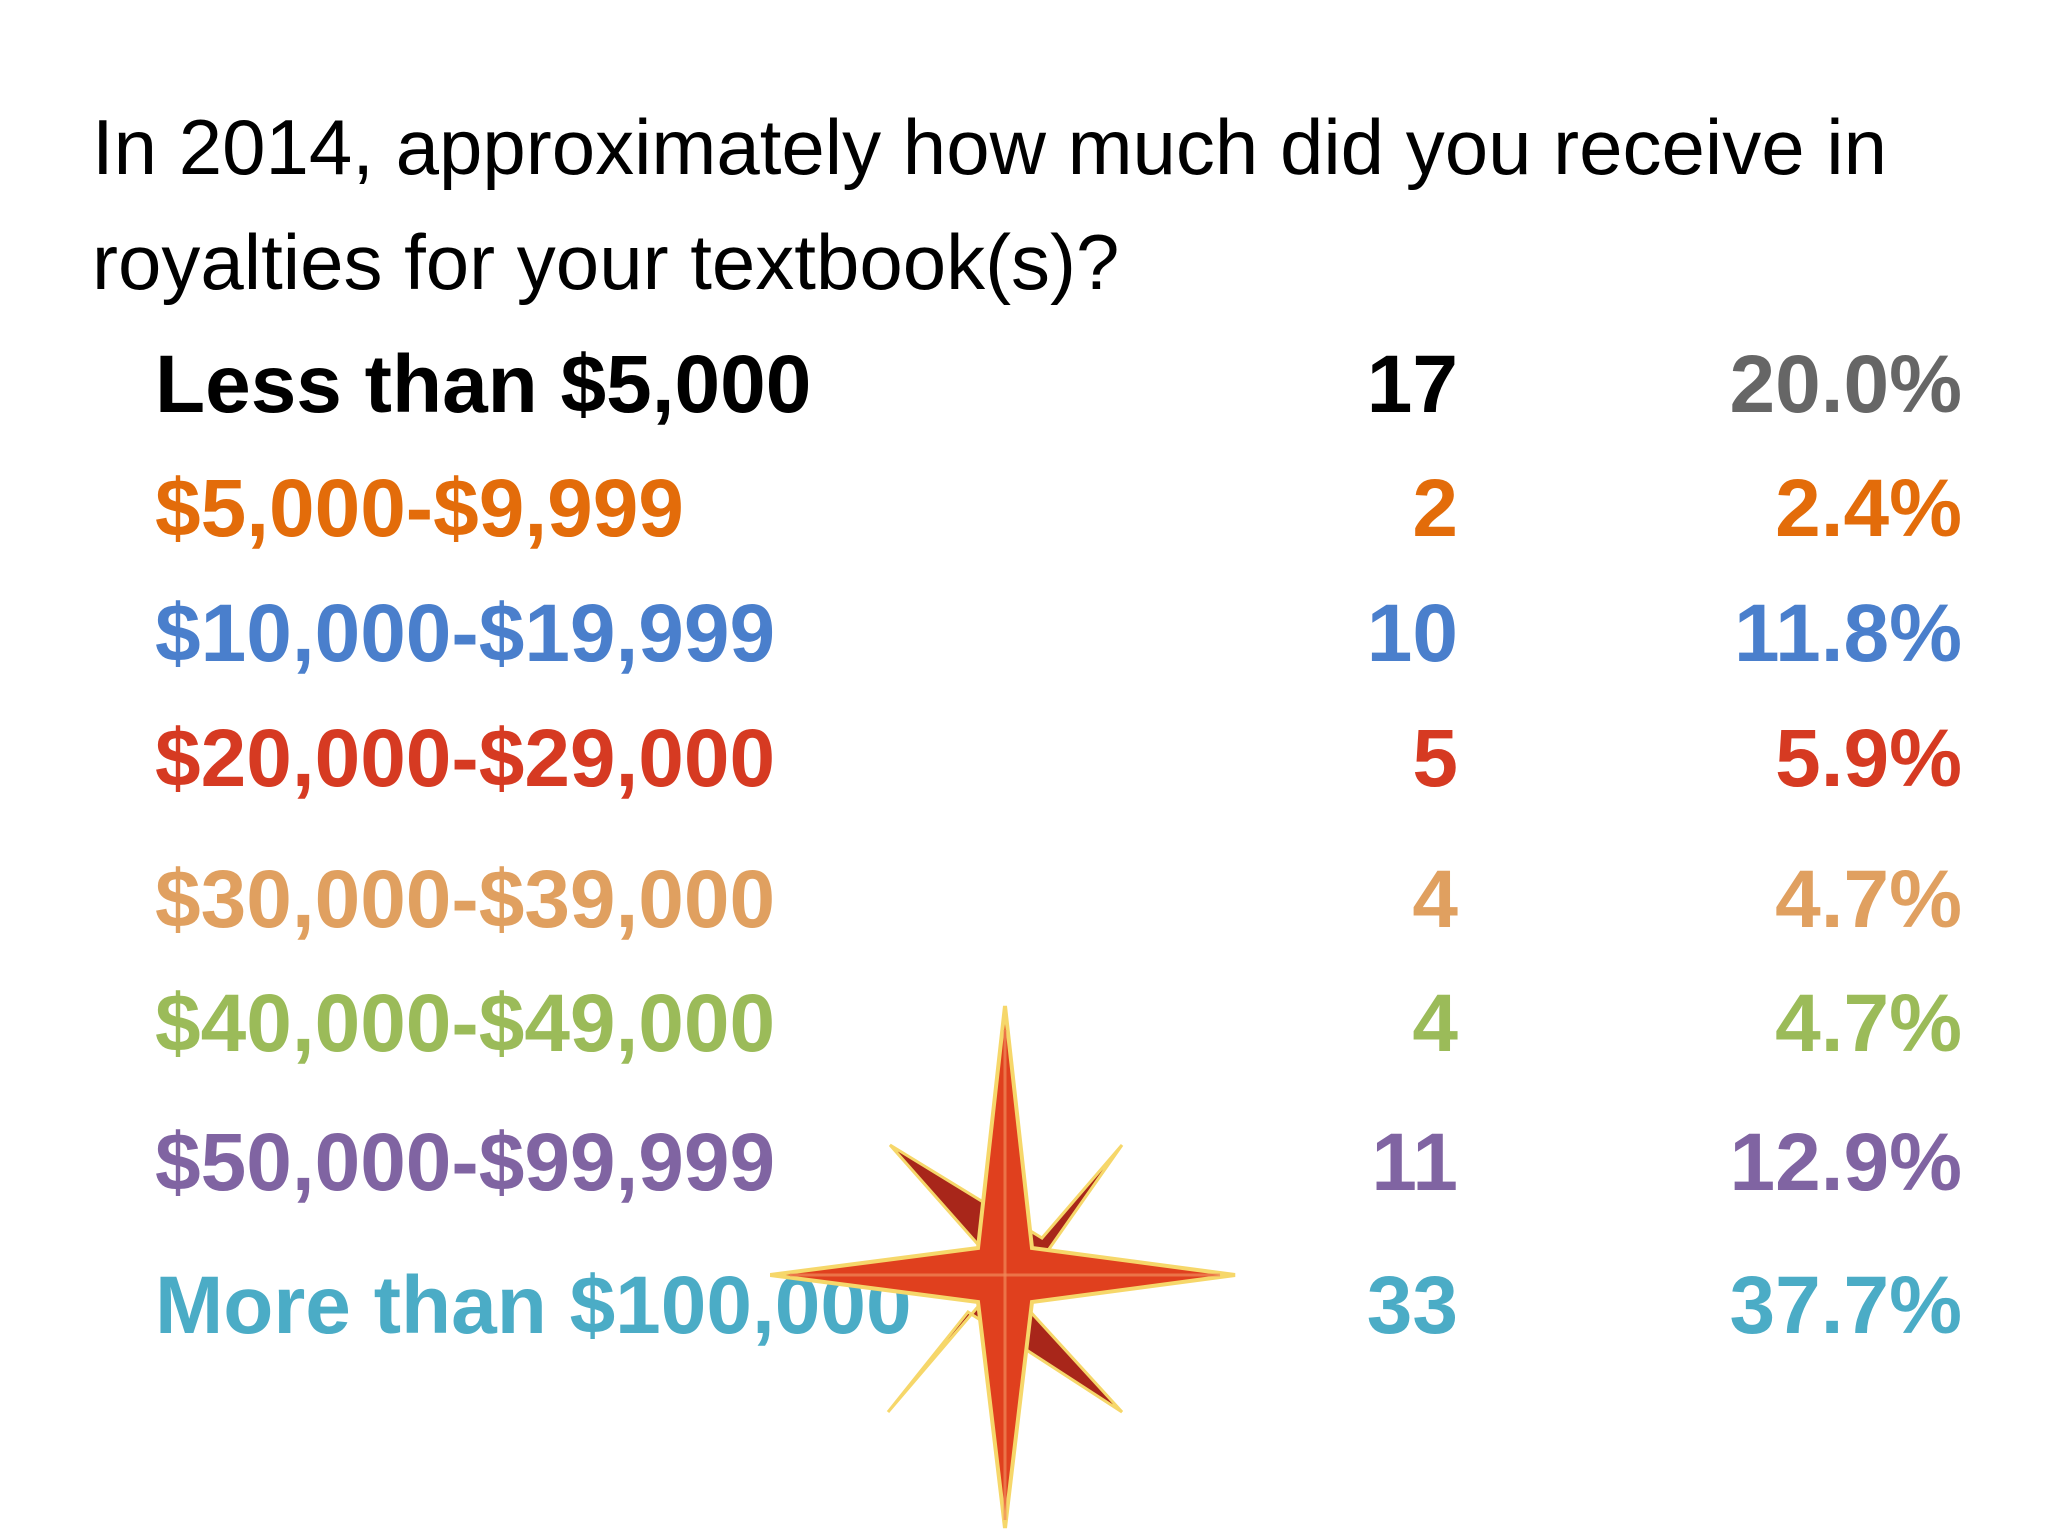 This screenshot has height=1536, width=2048. I want to click on star-main-points, so click(1003, 1267).